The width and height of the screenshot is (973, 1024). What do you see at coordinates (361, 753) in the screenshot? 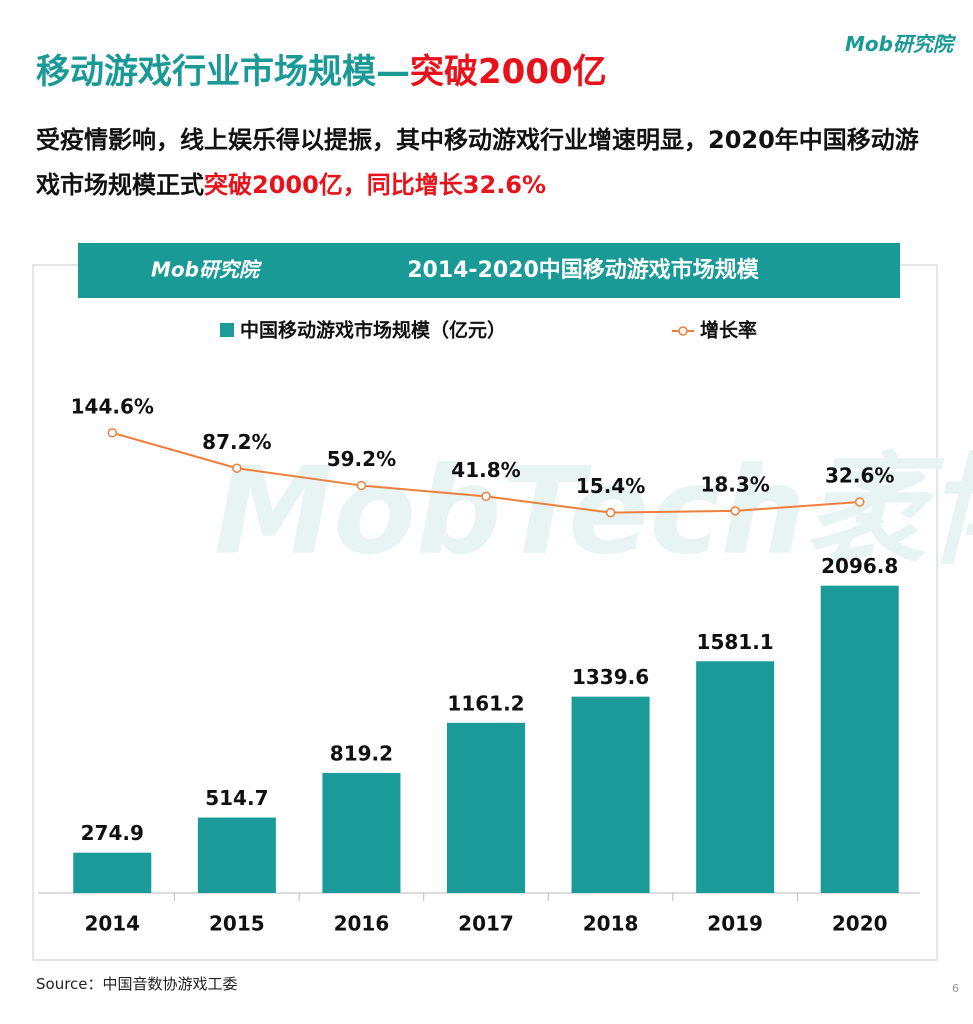
I see `bar-label: 819.2` at bounding box center [361, 753].